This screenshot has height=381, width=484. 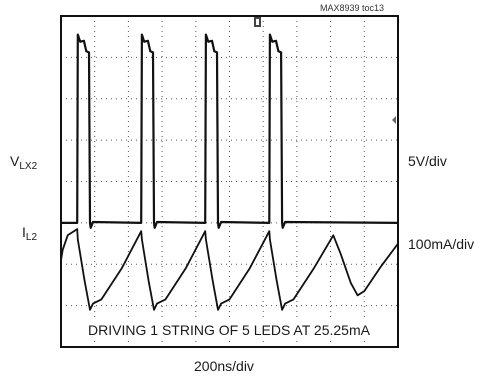 What do you see at coordinates (441, 244) in the screenshot?
I see `scale-label-il2: 100mA/div` at bounding box center [441, 244].